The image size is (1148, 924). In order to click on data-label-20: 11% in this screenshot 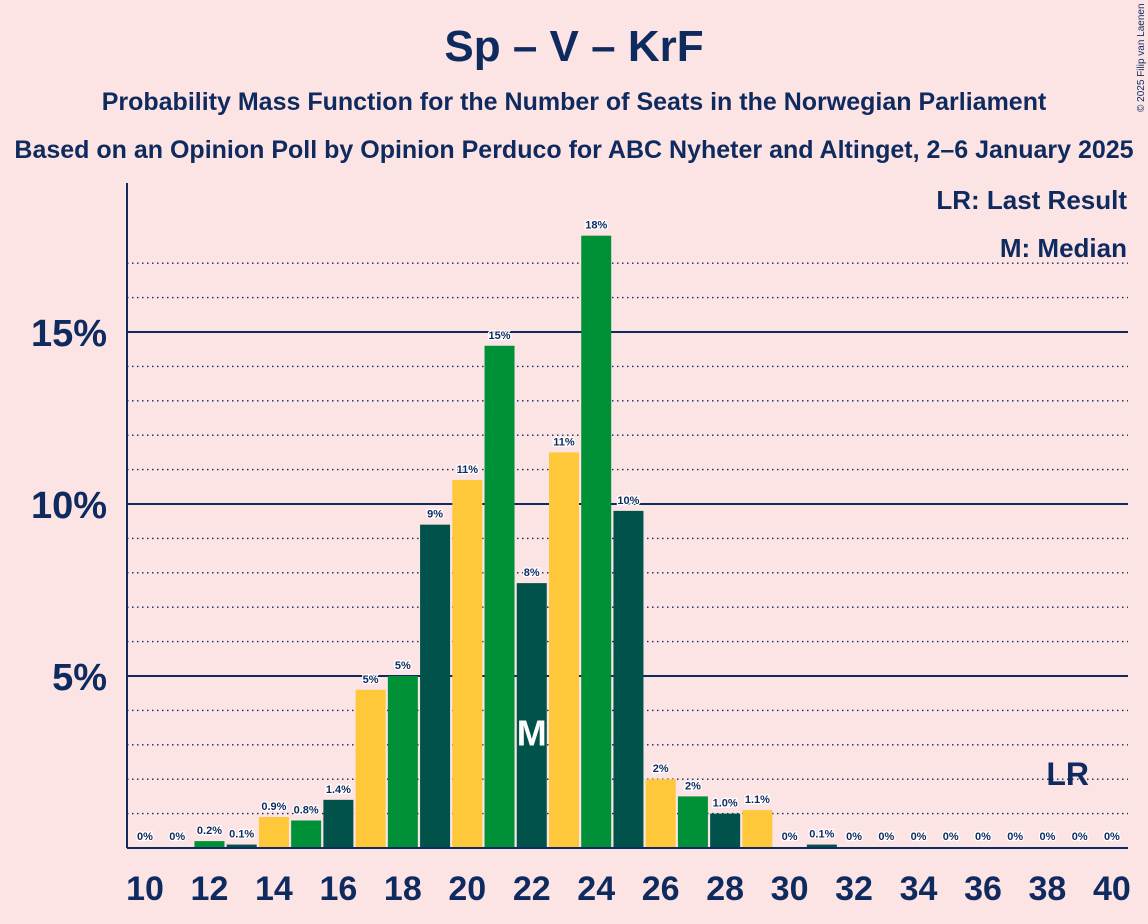, I will do `click(468, 470)`.